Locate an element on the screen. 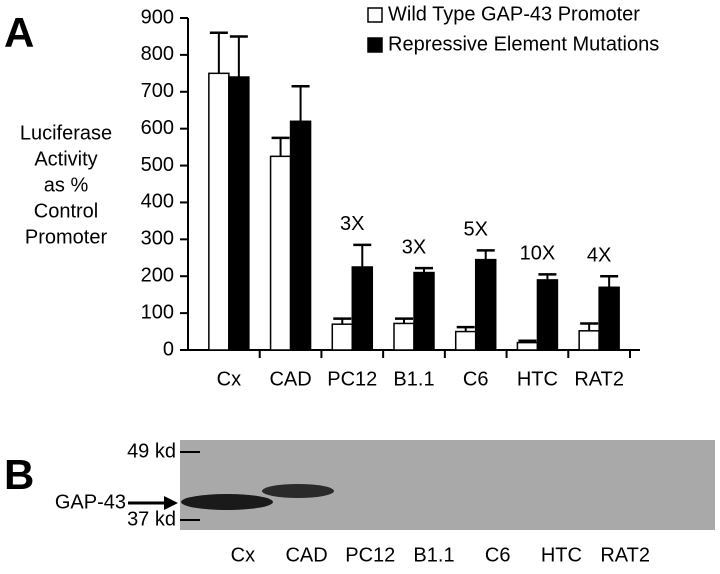  y-tick-label: 800 is located at coordinates (157, 54).